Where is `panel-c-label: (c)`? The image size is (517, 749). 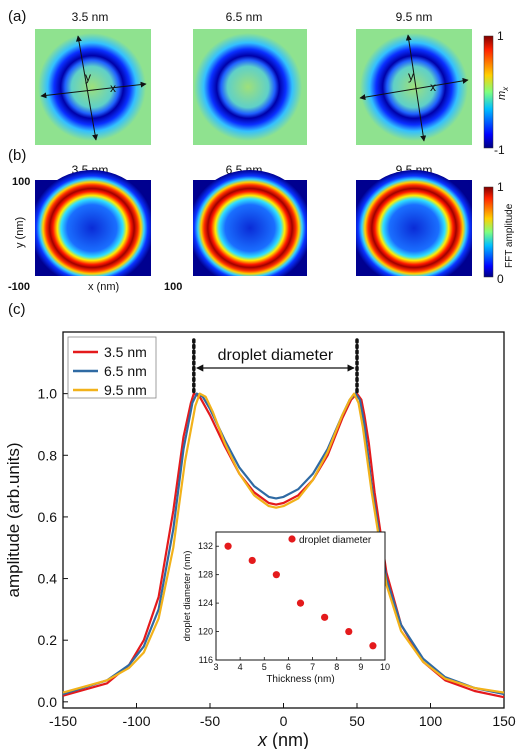 panel-c-label: (c) is located at coordinates (17, 309).